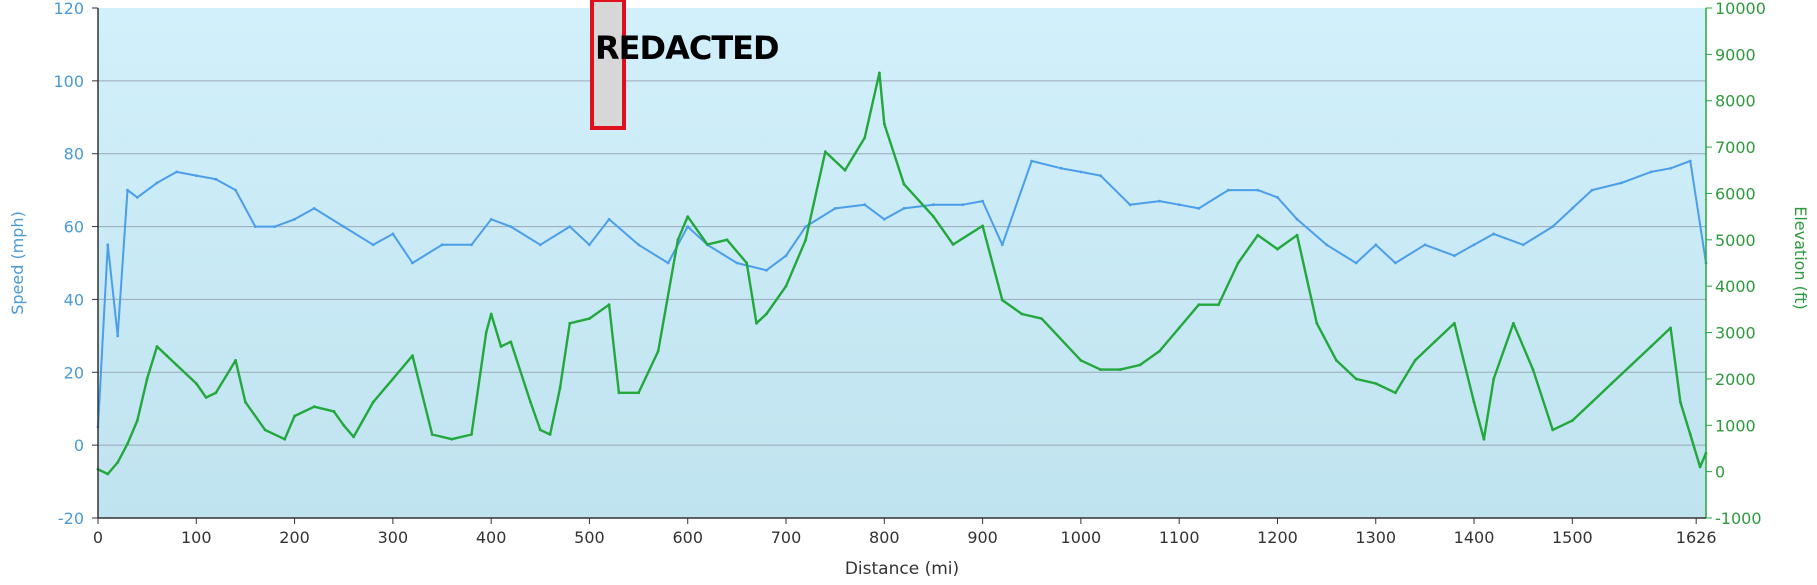 Image resolution: width=1817 pixels, height=585 pixels. Describe the element at coordinates (685, 65) in the screenshot. I see `redaction-box: REDACTED` at that location.